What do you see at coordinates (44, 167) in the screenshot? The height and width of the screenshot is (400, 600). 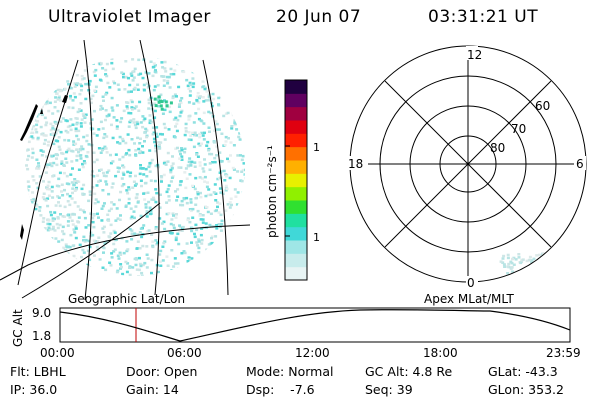 I see `coastline-marks` at bounding box center [44, 167].